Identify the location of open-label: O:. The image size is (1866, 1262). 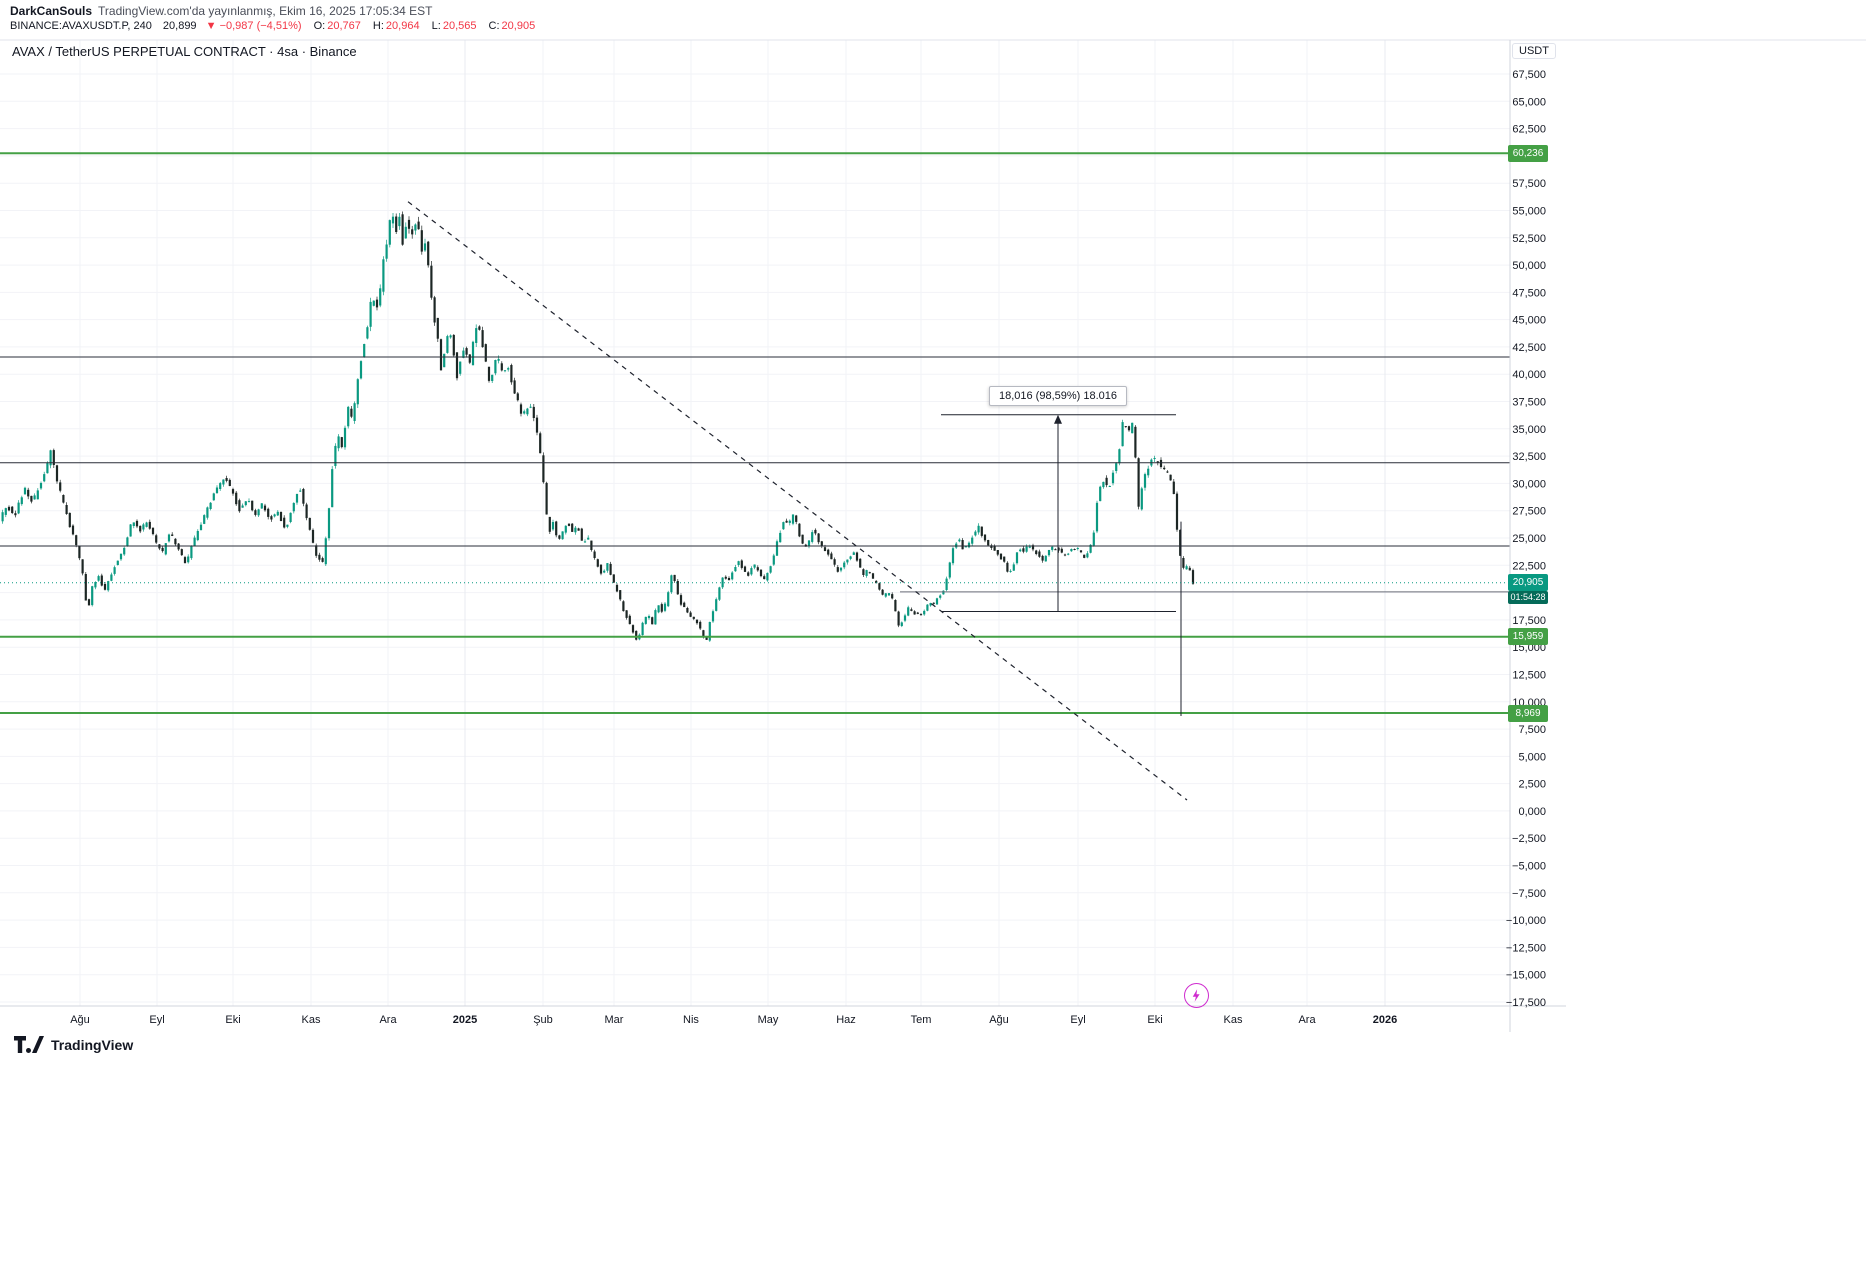
(319, 26).